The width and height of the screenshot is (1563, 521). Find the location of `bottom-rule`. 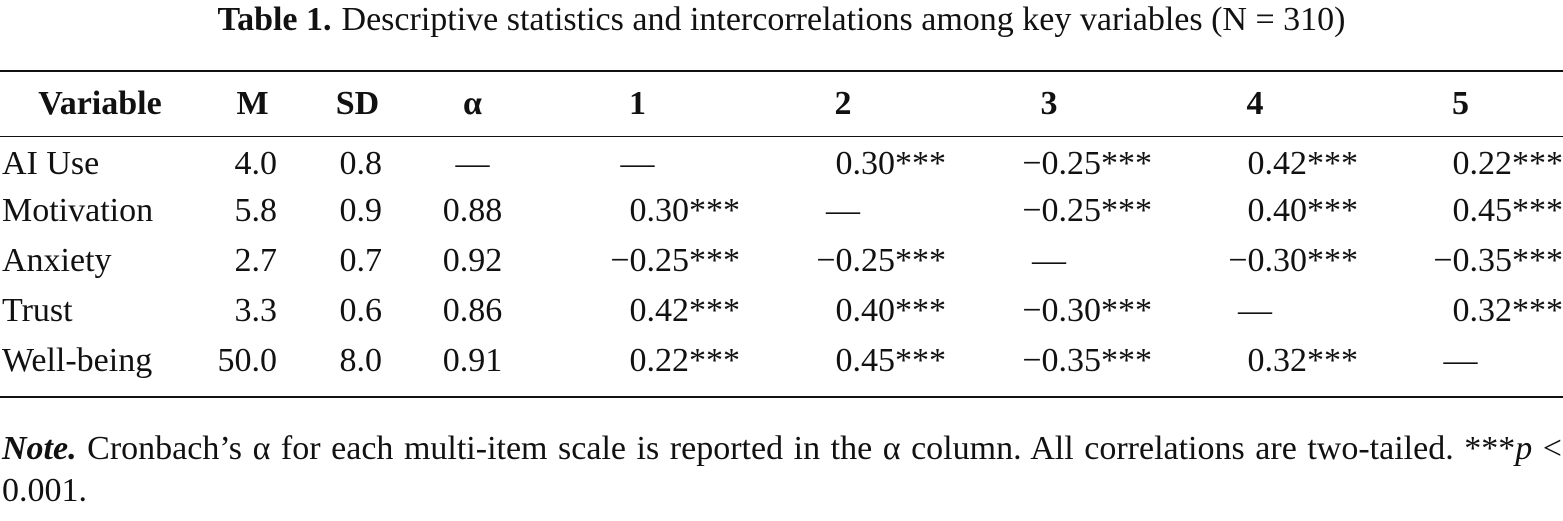

bottom-rule is located at coordinates (781, 397).